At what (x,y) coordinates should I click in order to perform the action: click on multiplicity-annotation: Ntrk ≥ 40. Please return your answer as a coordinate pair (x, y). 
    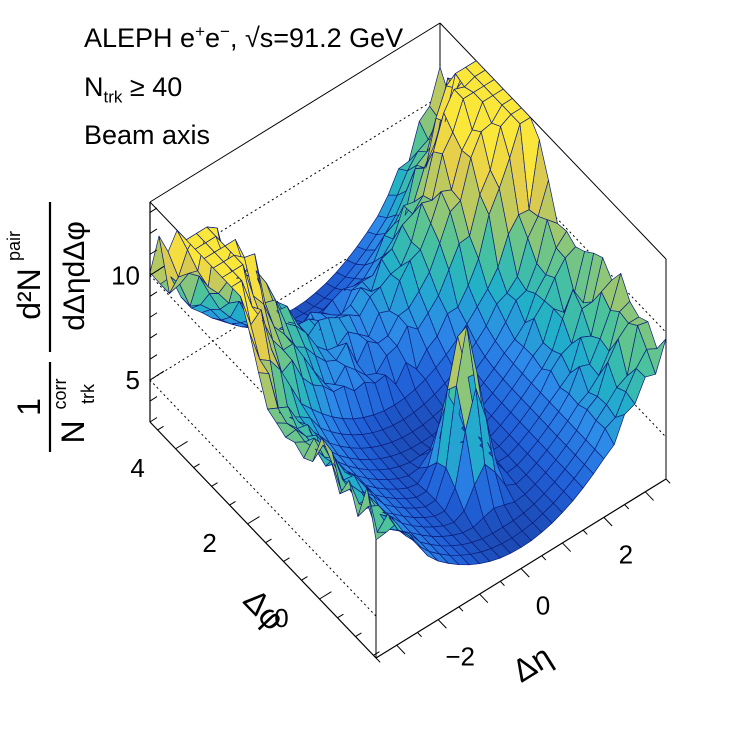
    Looking at the image, I should click on (133, 89).